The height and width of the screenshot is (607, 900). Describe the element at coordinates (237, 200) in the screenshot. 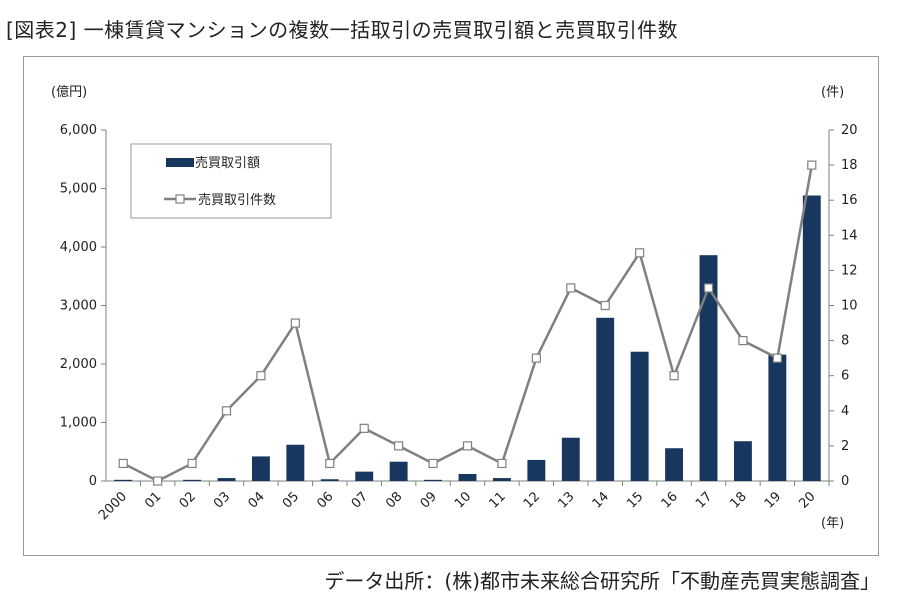

I see `legend-label-count: 売買取引件数` at that location.